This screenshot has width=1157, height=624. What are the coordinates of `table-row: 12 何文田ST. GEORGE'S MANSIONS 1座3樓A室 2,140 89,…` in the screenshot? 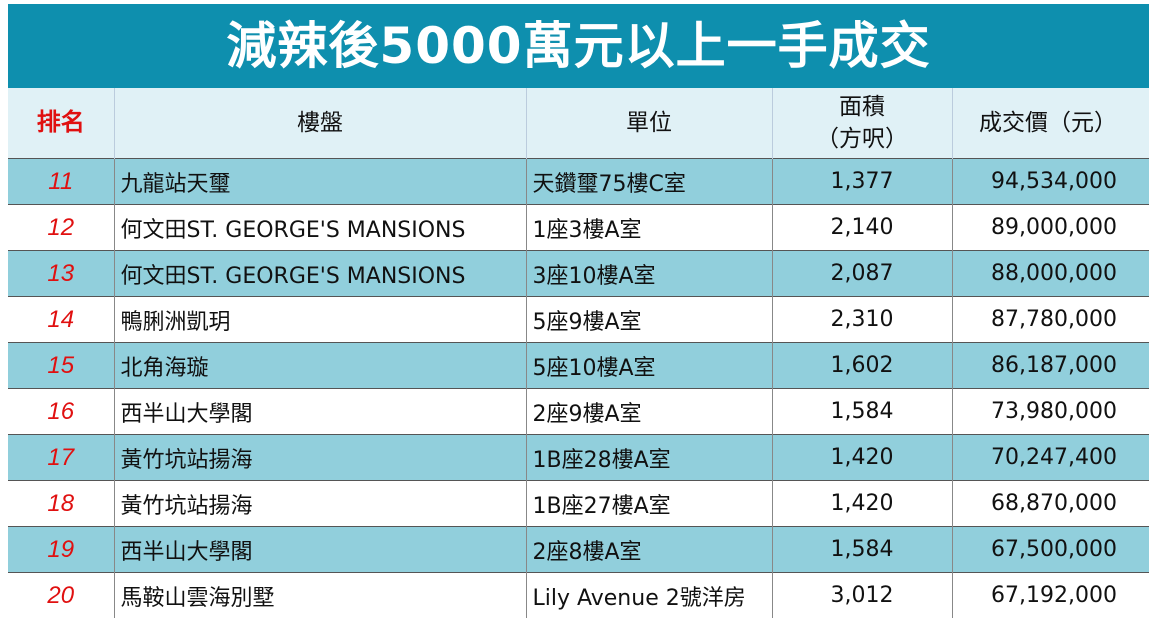 It's located at (578, 227).